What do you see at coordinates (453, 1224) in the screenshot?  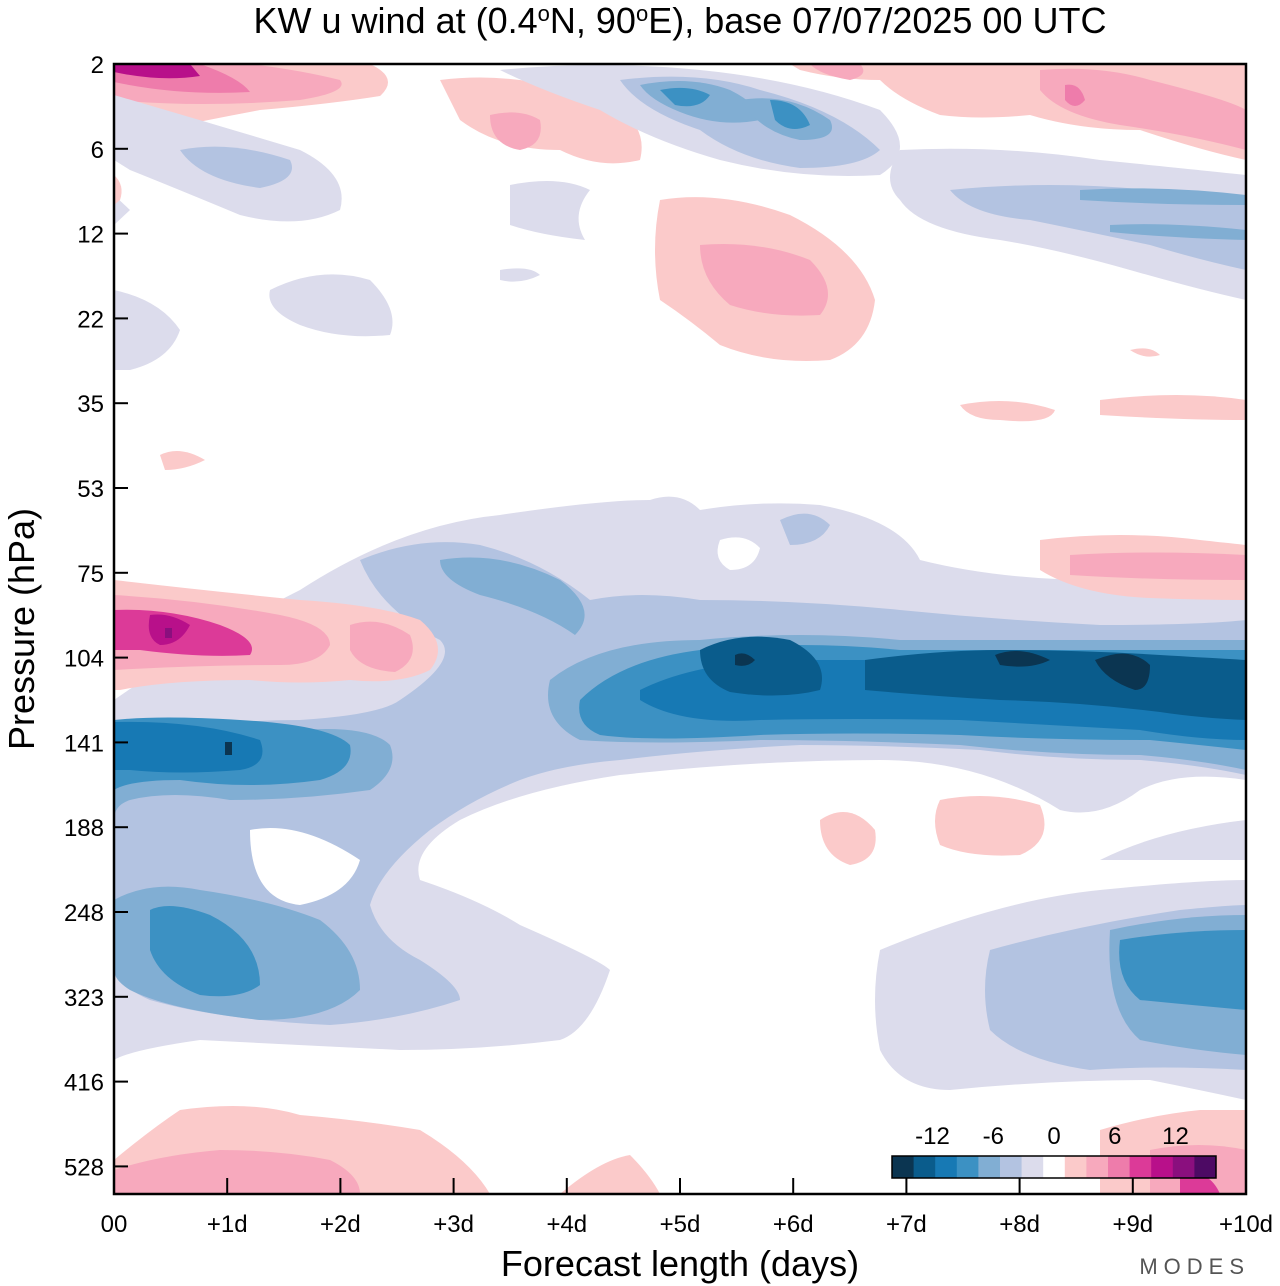 I see `x-tick-label: +3d` at bounding box center [453, 1224].